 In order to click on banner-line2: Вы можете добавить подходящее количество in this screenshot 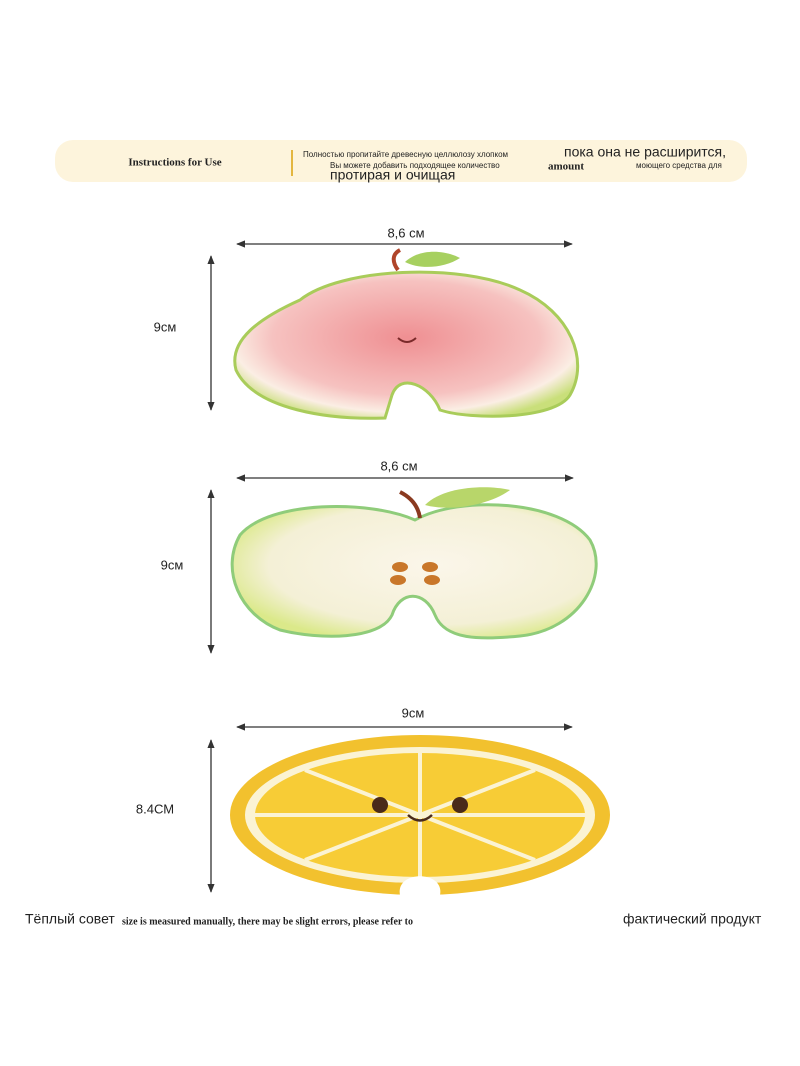, I will do `click(415, 165)`.